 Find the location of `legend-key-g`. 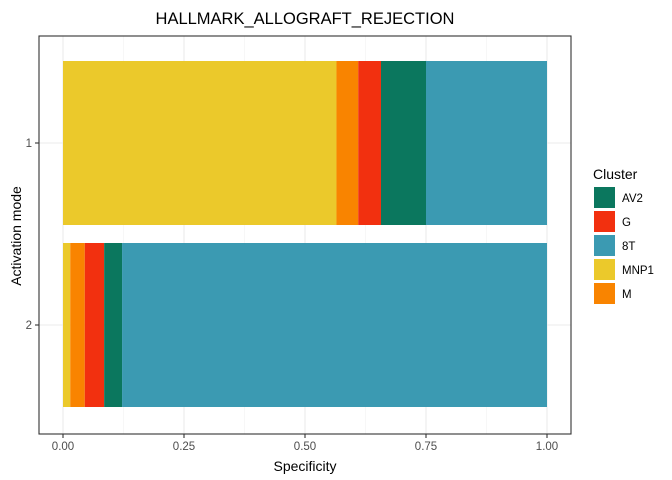

legend-key-g is located at coordinates (604, 221).